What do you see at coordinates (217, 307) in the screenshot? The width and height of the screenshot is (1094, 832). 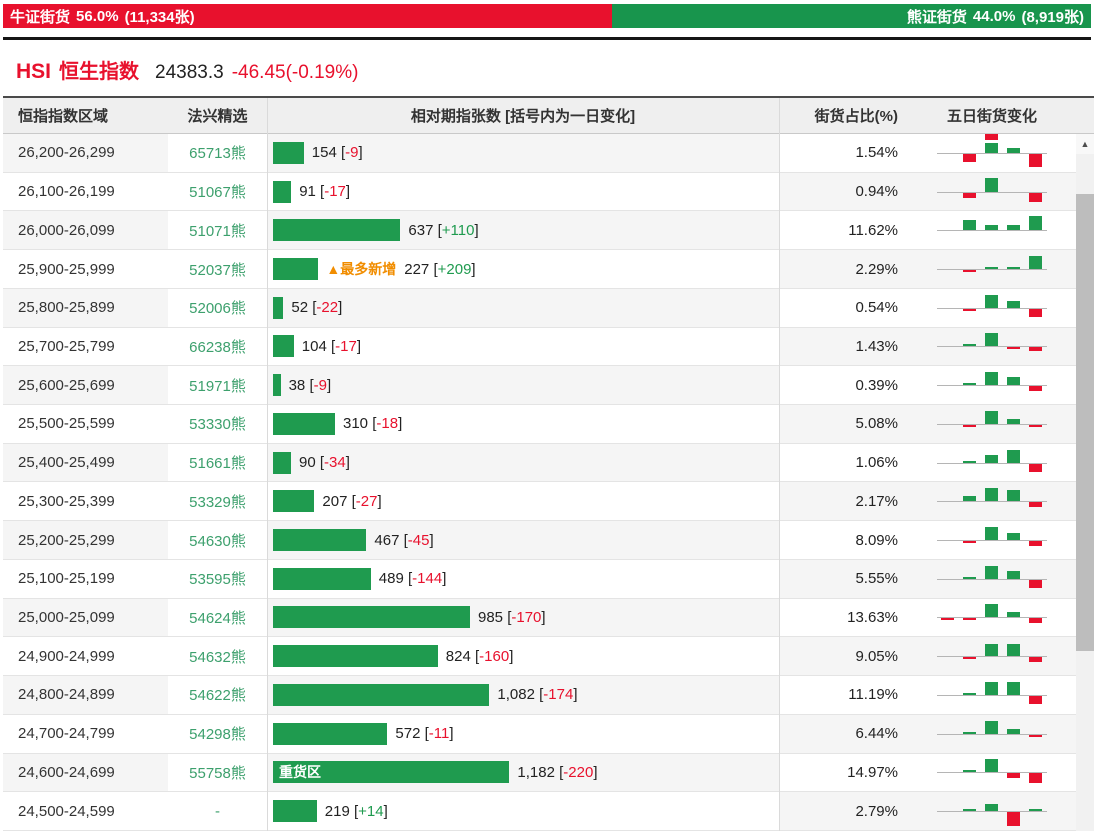 I see `sg-pick-code-link: 52006熊` at bounding box center [217, 307].